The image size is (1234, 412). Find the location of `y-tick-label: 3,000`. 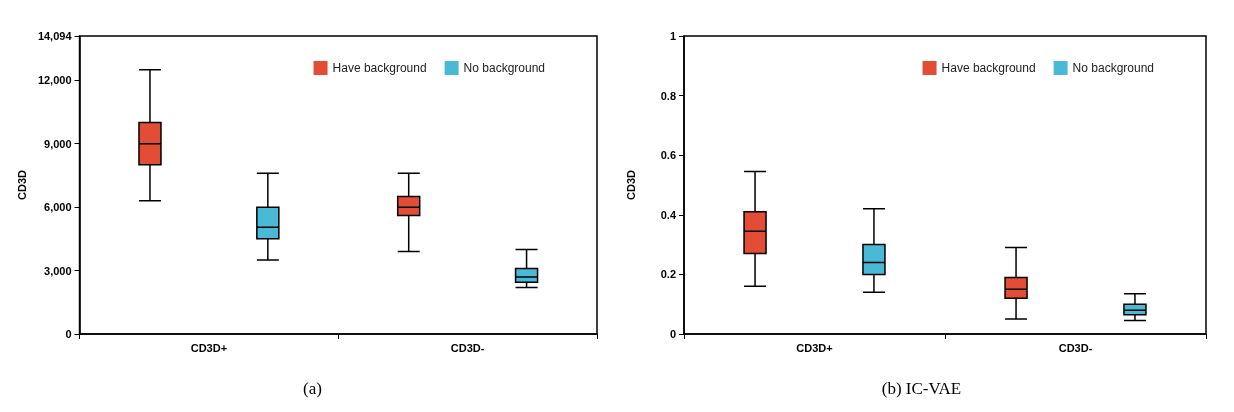

y-tick-label: 3,000 is located at coordinates (58, 270).